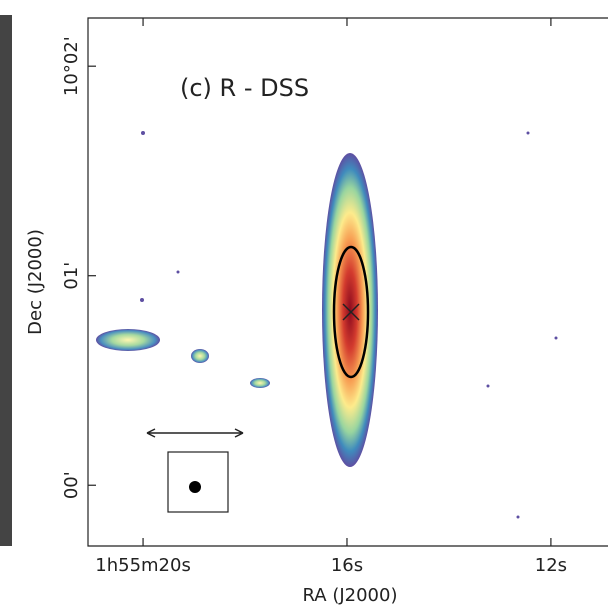 Image resolution: width=608 pixels, height=610 pixels. Describe the element at coordinates (195, 487) in the screenshot. I see `beam` at that location.